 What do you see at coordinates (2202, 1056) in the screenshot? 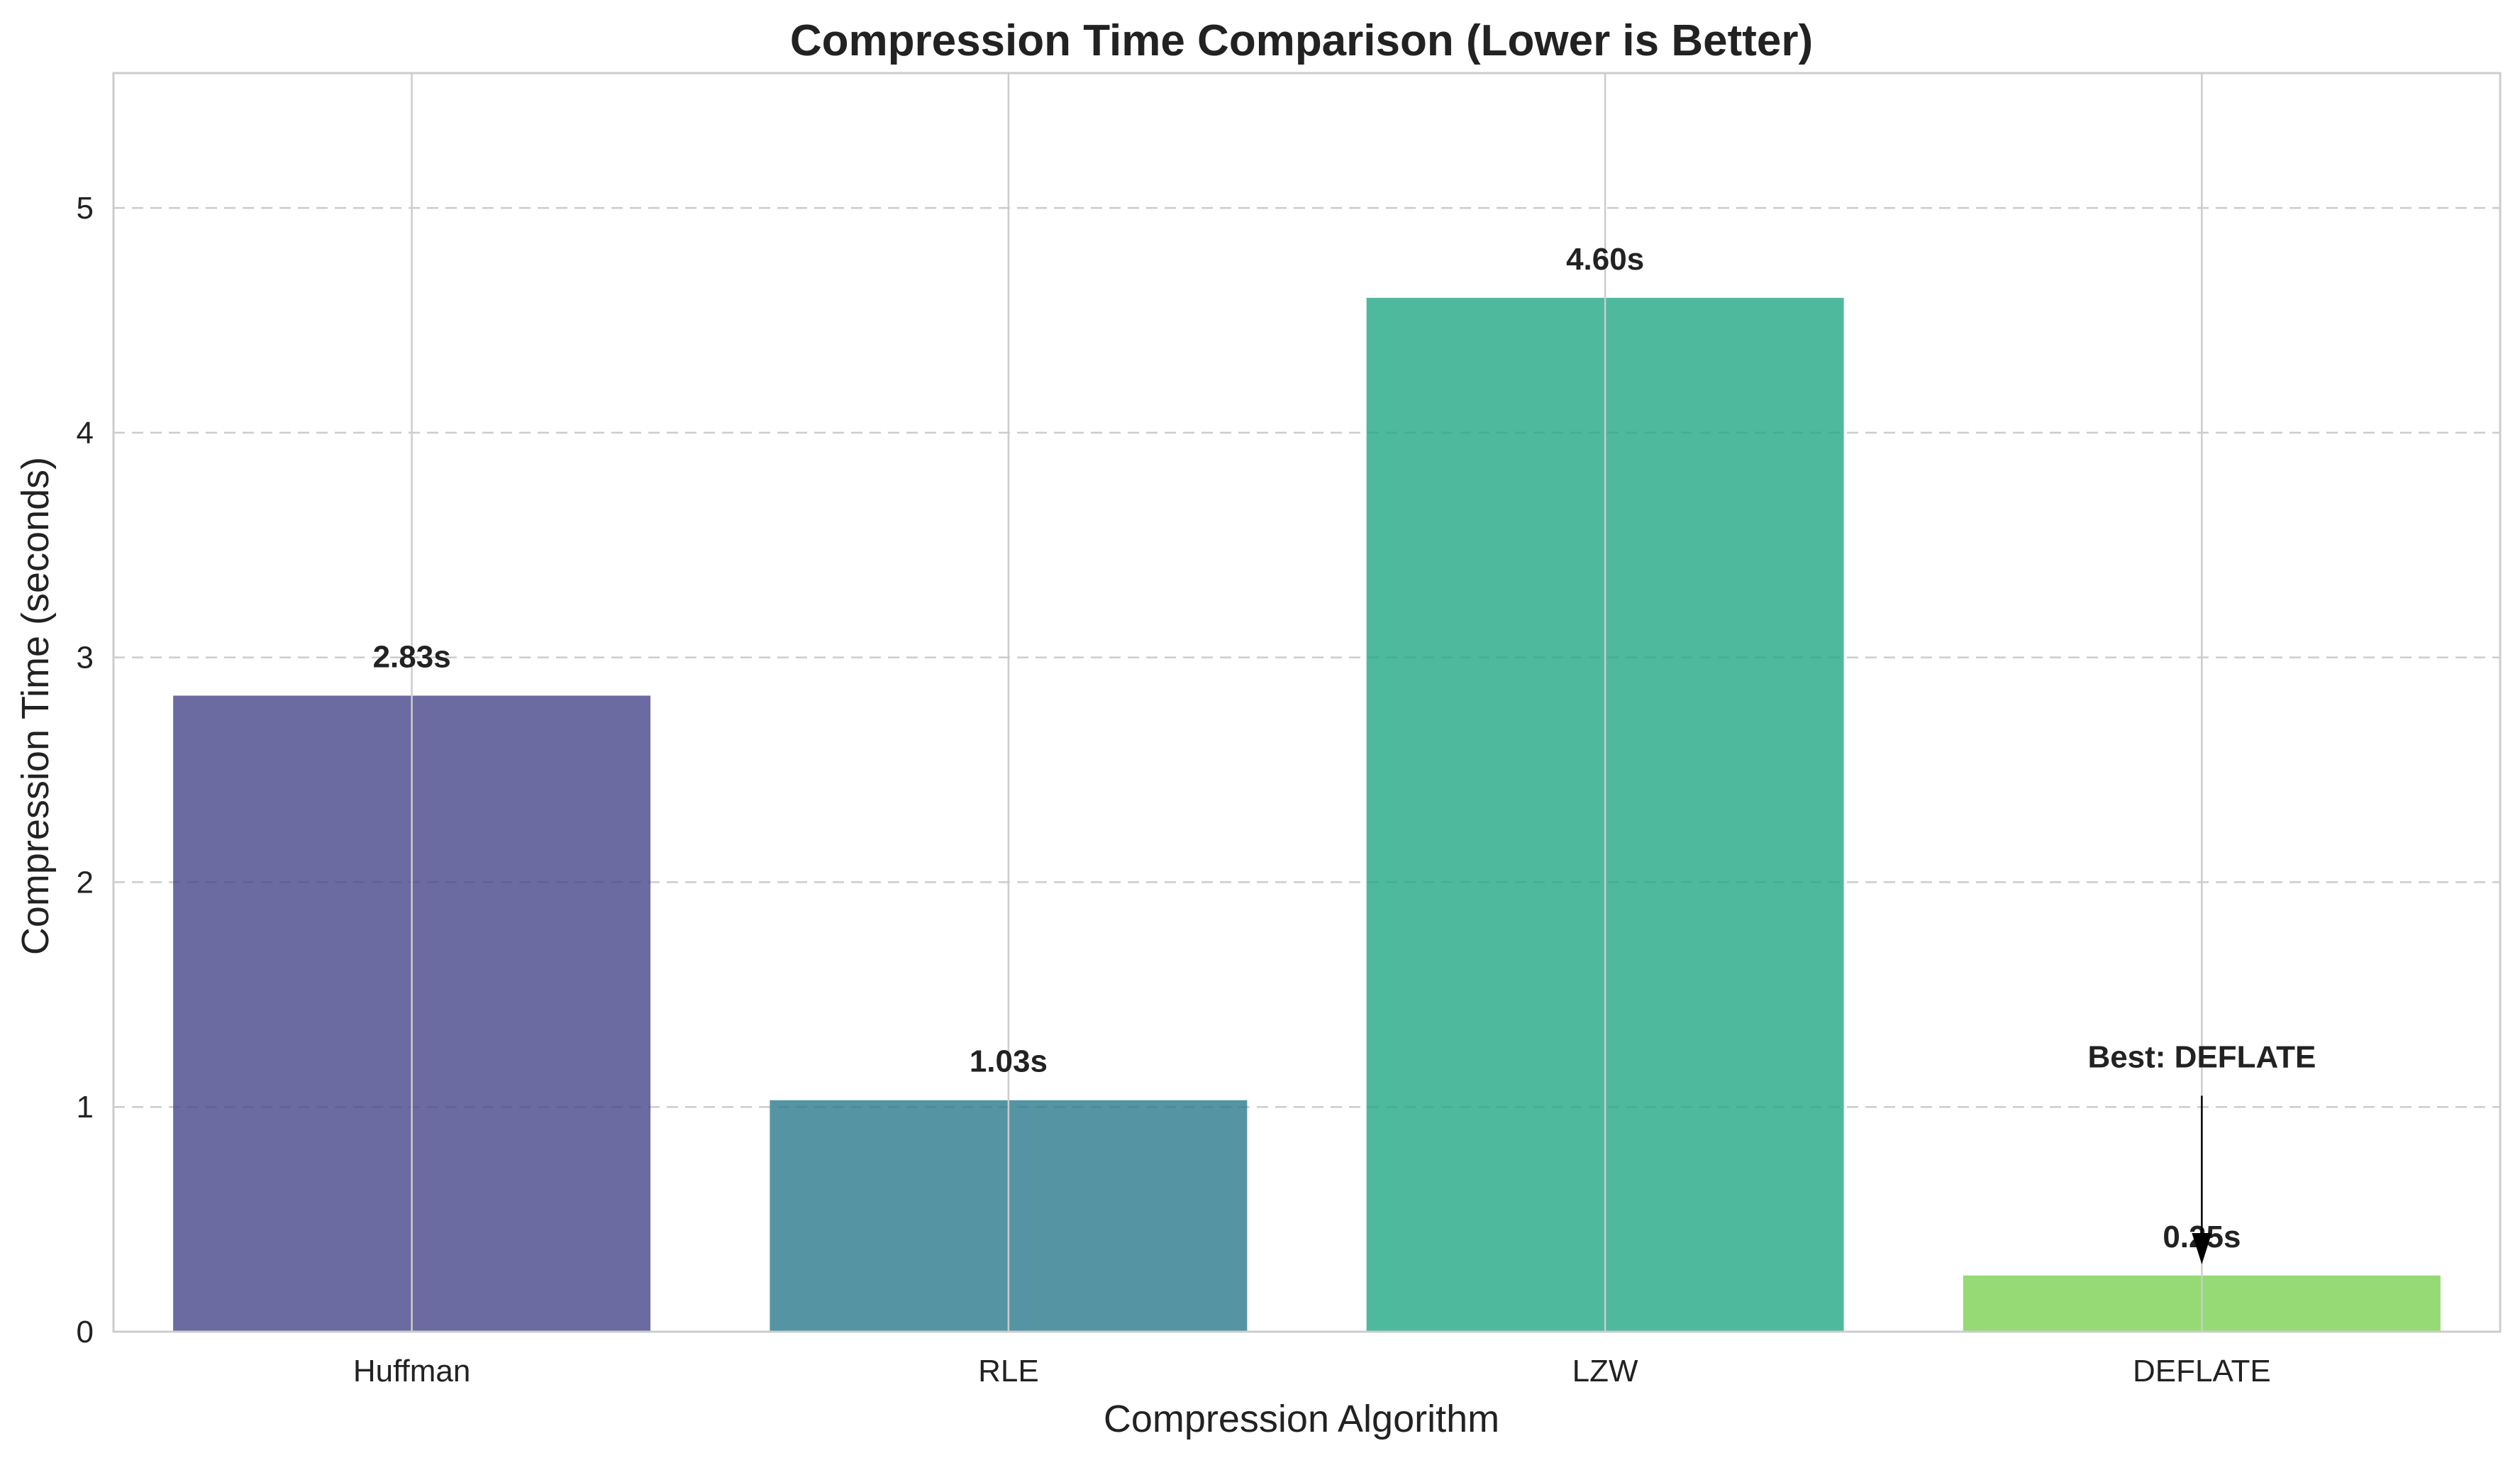
I see `annotation-text: Best: DEFLATE` at bounding box center [2202, 1056].